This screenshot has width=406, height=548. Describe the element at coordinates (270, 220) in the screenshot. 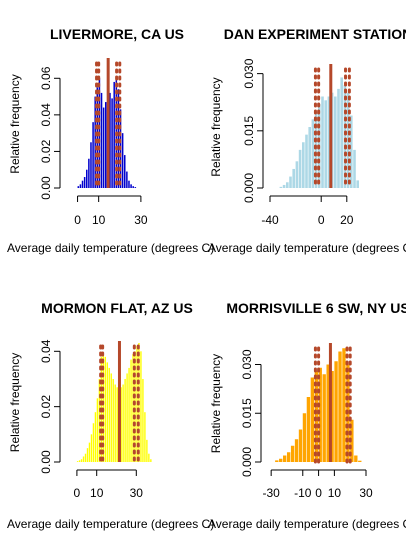

I see `x-tick-label: -40` at that location.